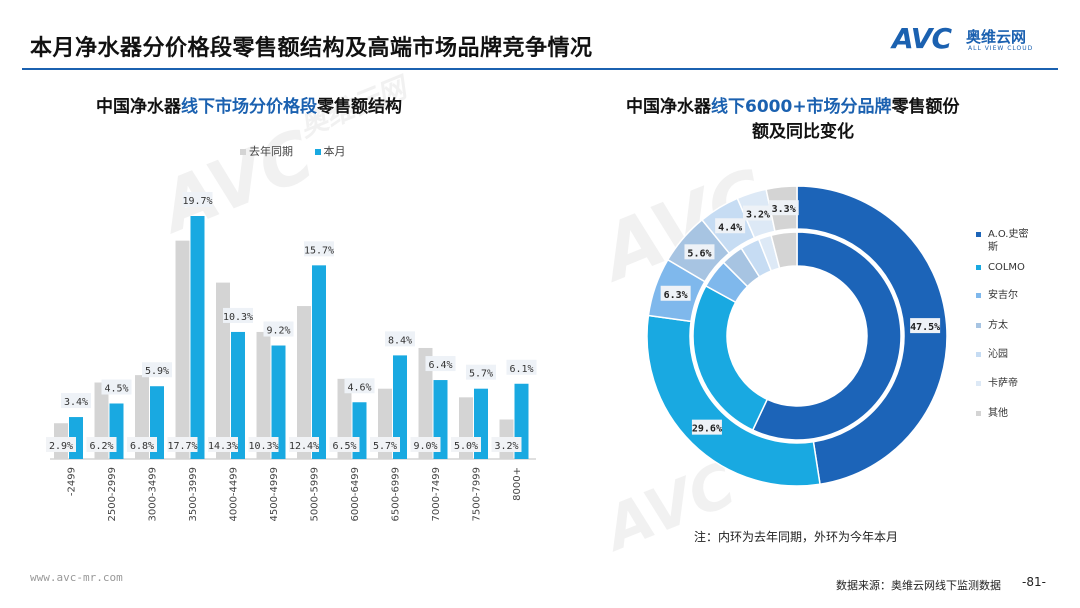 This screenshot has height=608, width=1080. Describe the element at coordinates (233, 494) in the screenshot. I see `x-tick-label: 4000-4499` at that location.